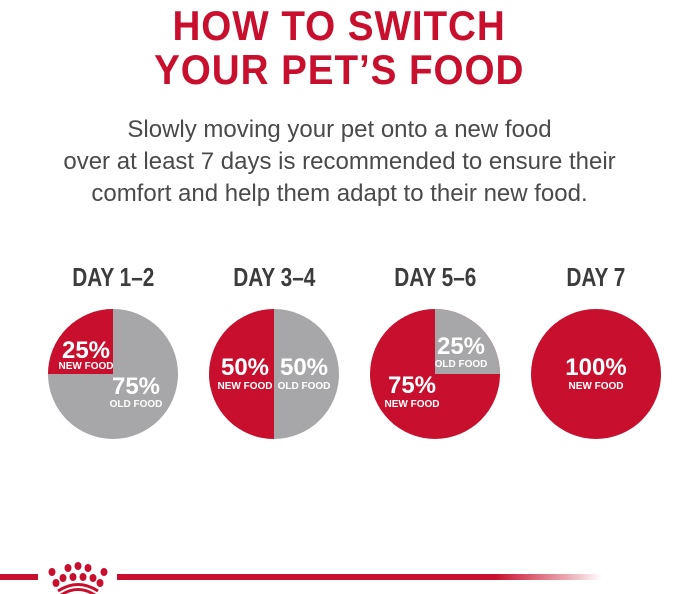 This screenshot has width=679, height=594. I want to click on day-label: DAY 5–6, so click(435, 277).